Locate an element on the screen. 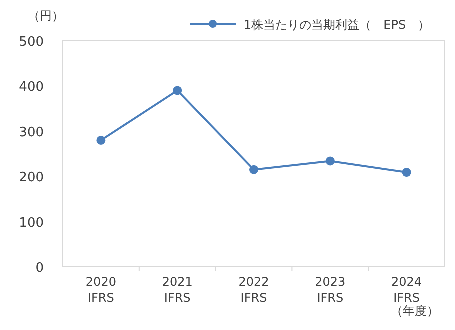  legend-label: 1株当たりの当期利益（ EPS ） is located at coordinates (337, 25).